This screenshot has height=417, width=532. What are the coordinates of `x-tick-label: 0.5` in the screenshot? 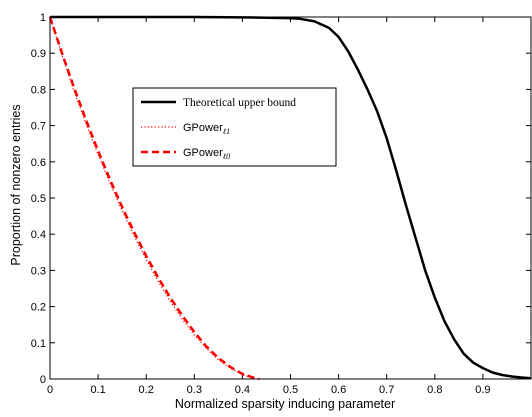 It's located at (290, 390).